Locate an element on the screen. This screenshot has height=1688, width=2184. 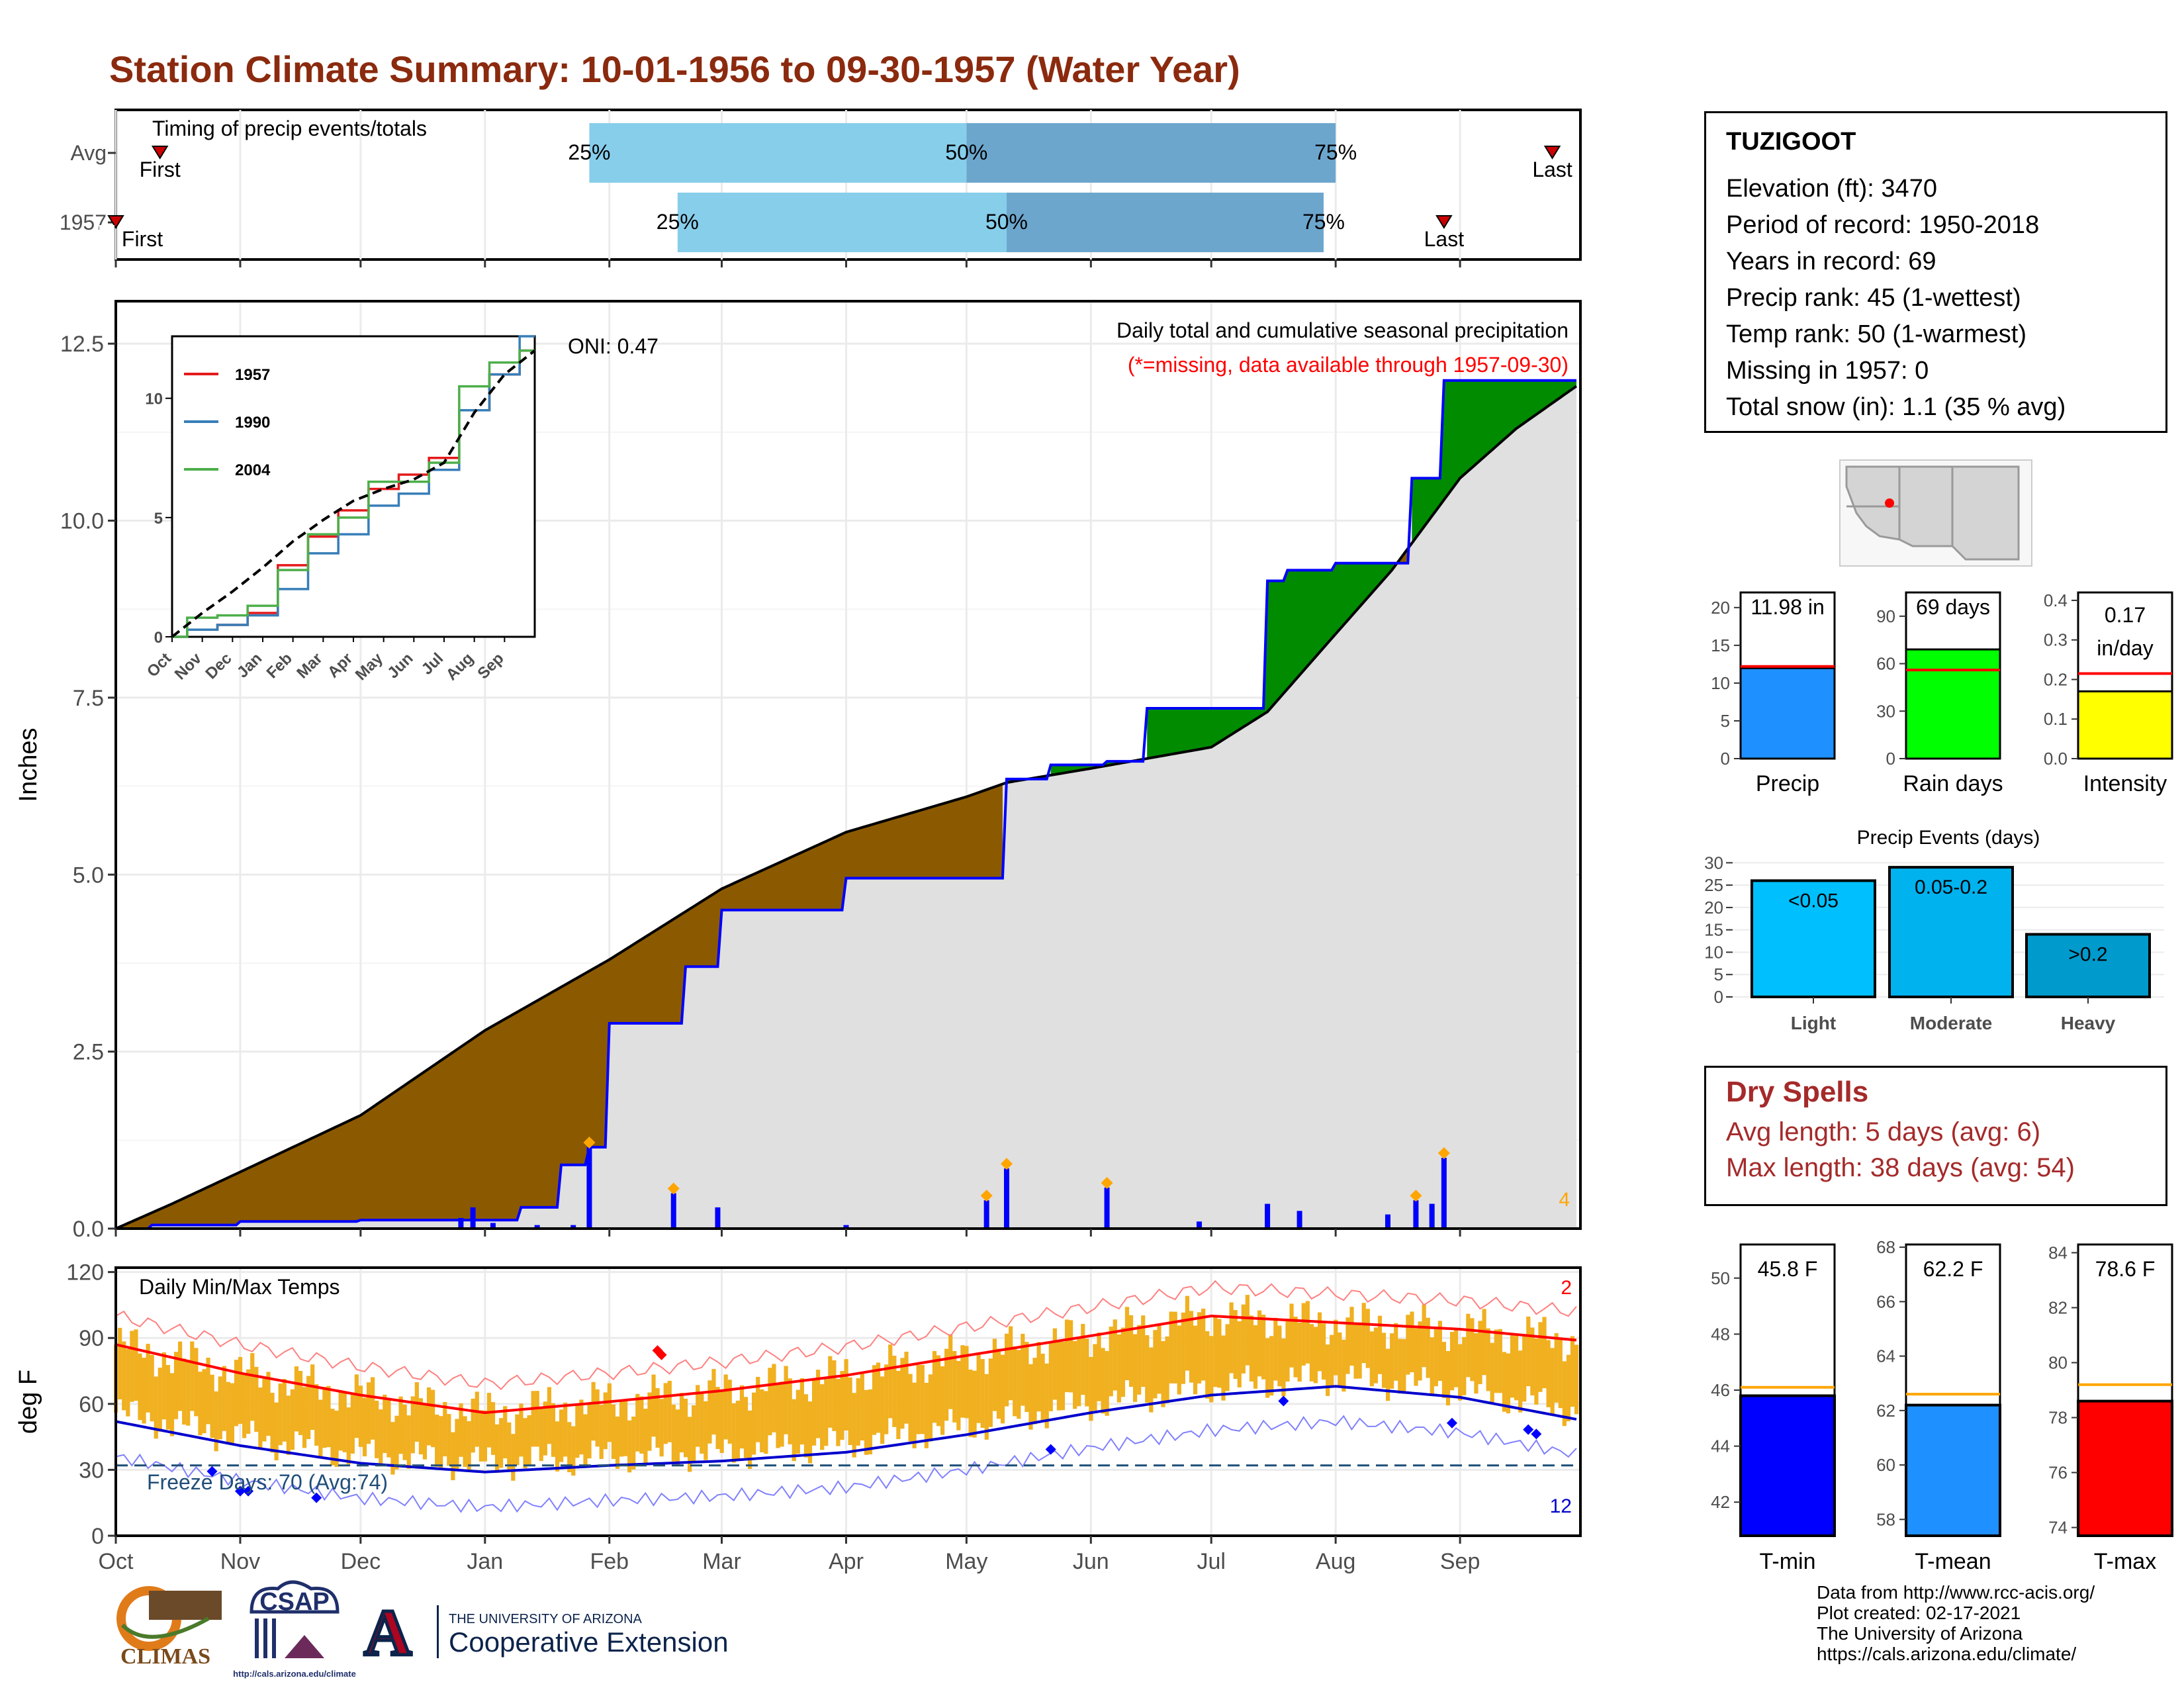
temps-ytick-label: 30 is located at coordinates (92, 1470).